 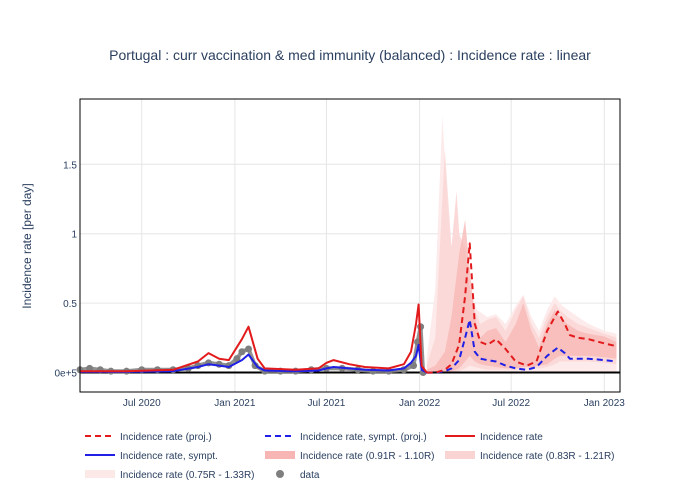 I want to click on legend-item: data, so click(x=298, y=475).